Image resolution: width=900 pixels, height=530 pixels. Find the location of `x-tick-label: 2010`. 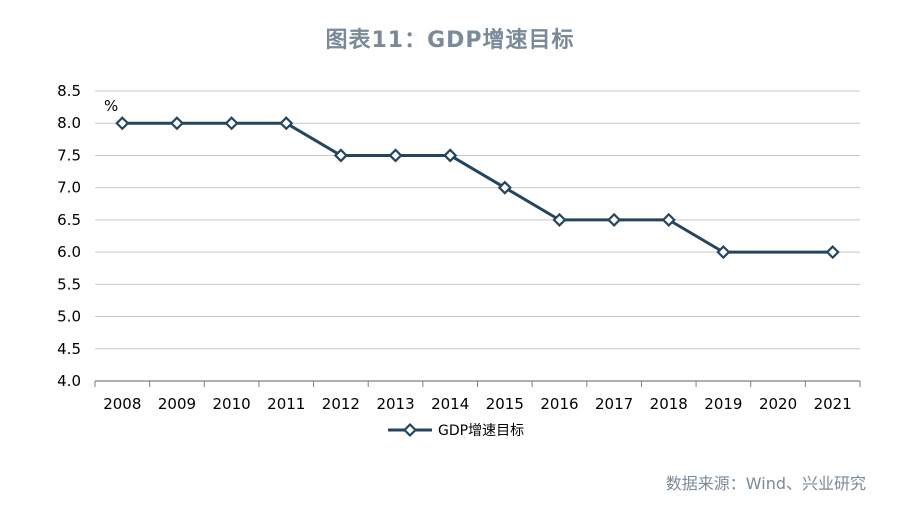

x-tick-label: 2010 is located at coordinates (232, 404).